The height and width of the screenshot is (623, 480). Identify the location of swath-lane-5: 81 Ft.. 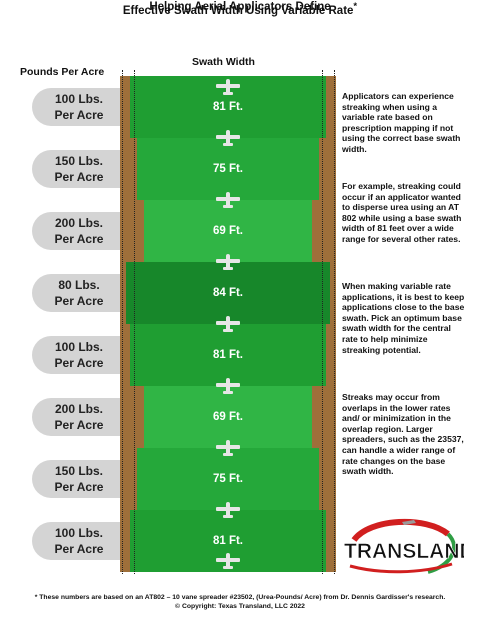
(228, 355).